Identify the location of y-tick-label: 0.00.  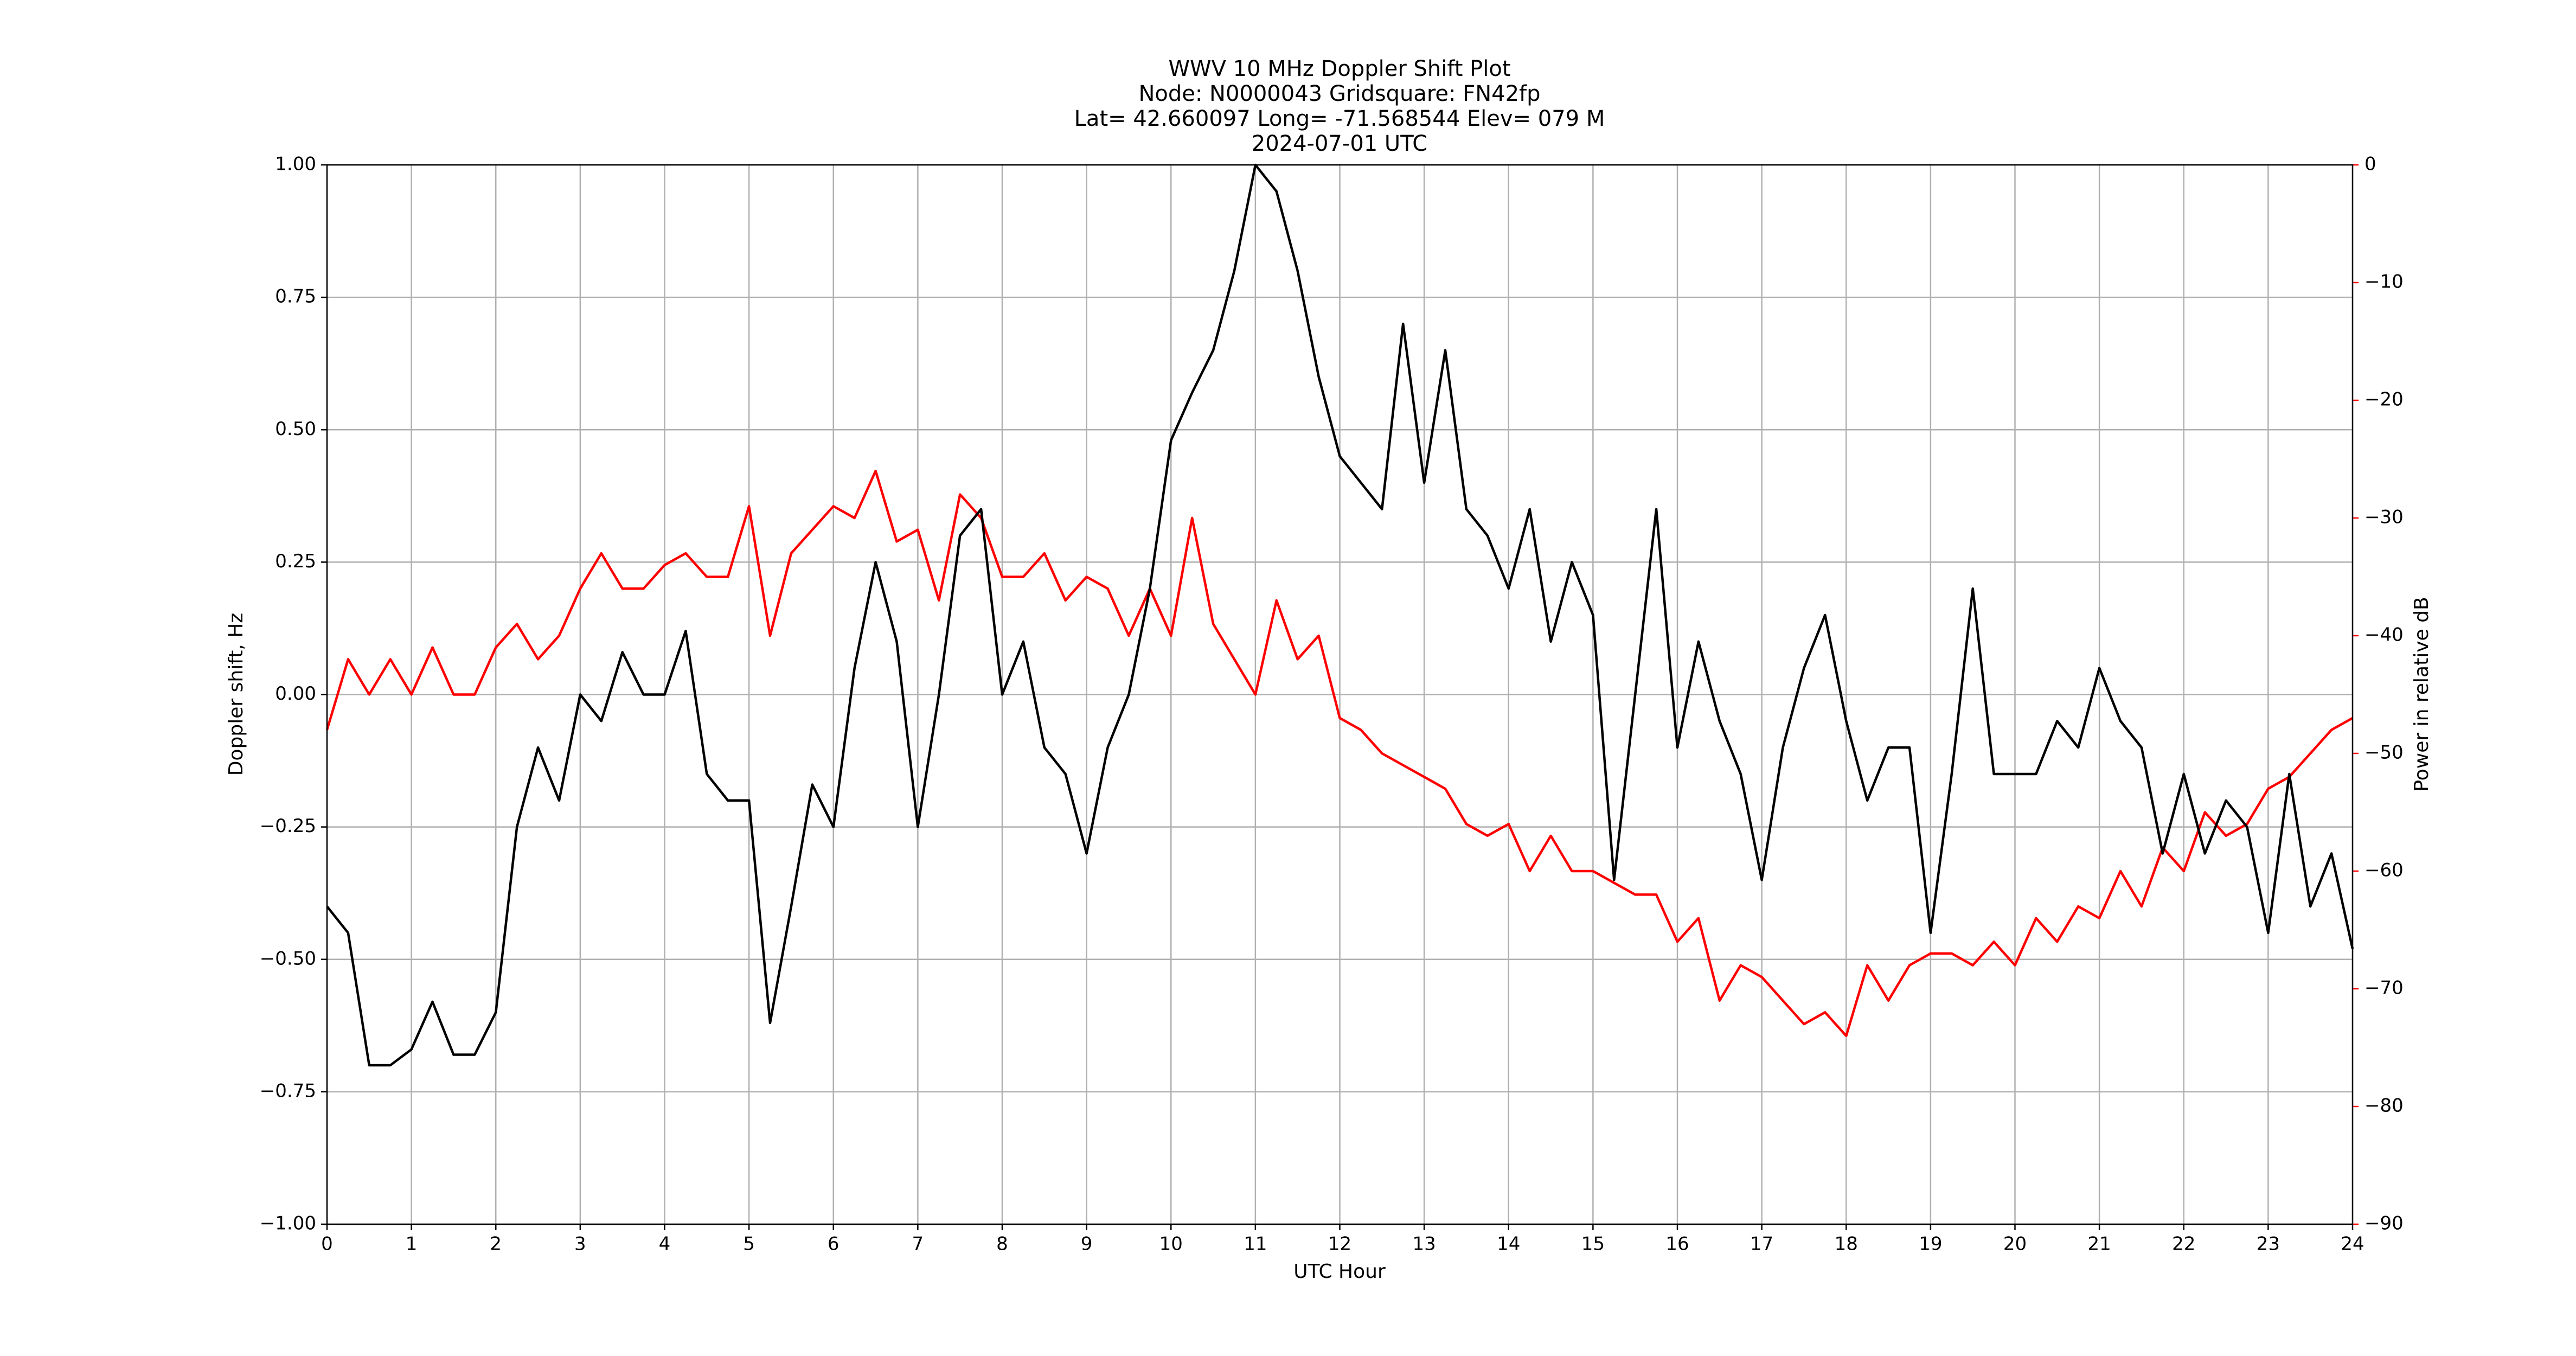
(295, 694).